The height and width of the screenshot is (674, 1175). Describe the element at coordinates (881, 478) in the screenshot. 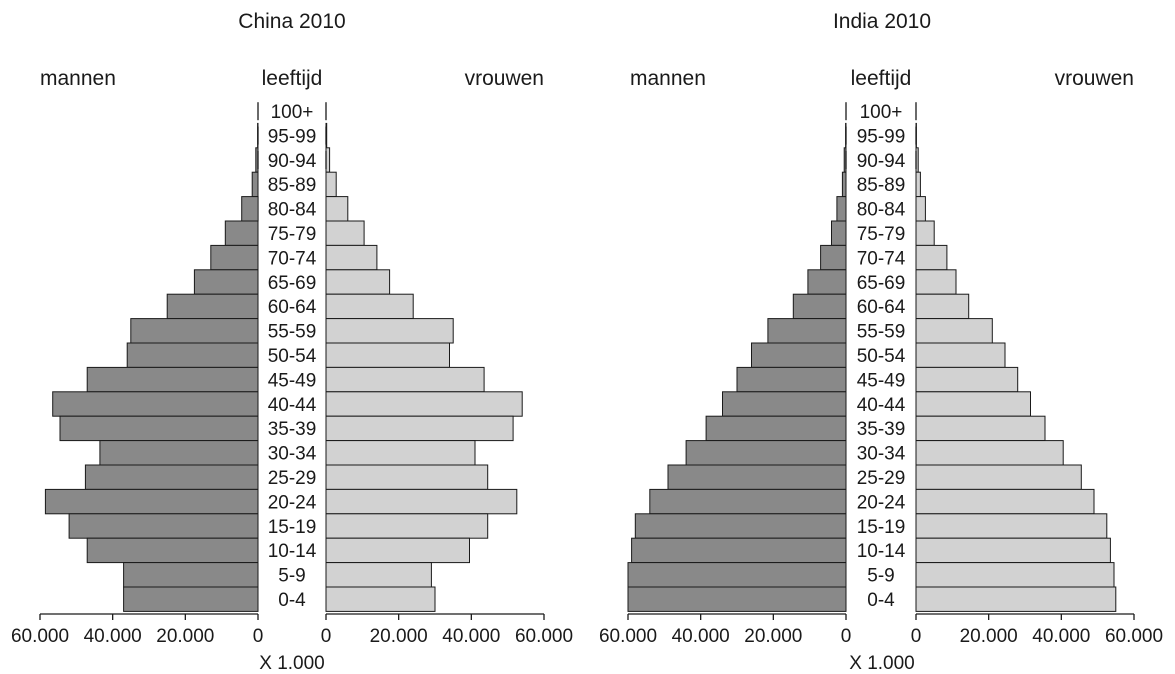

I see `india-age-label-25-29: 25-29` at that location.